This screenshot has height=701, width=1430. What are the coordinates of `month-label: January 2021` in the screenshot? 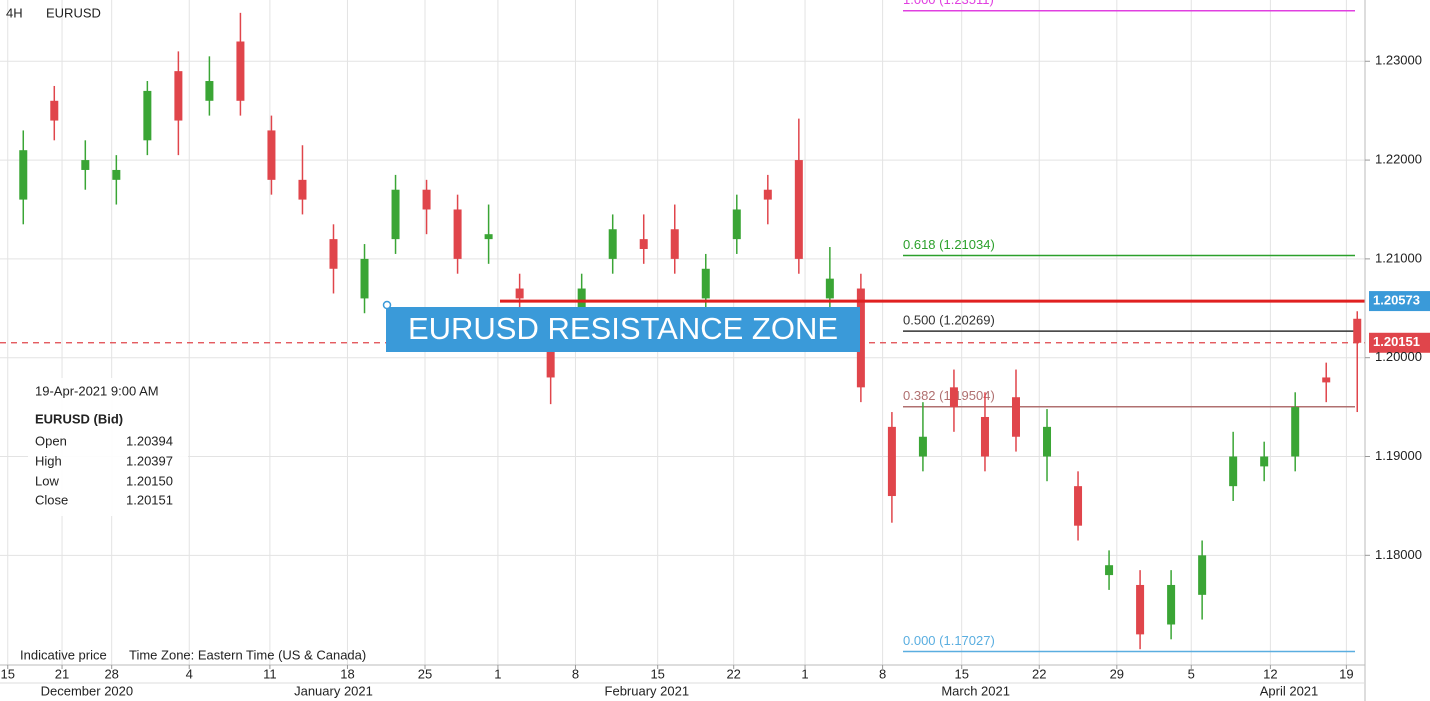 It's located at (333, 690).